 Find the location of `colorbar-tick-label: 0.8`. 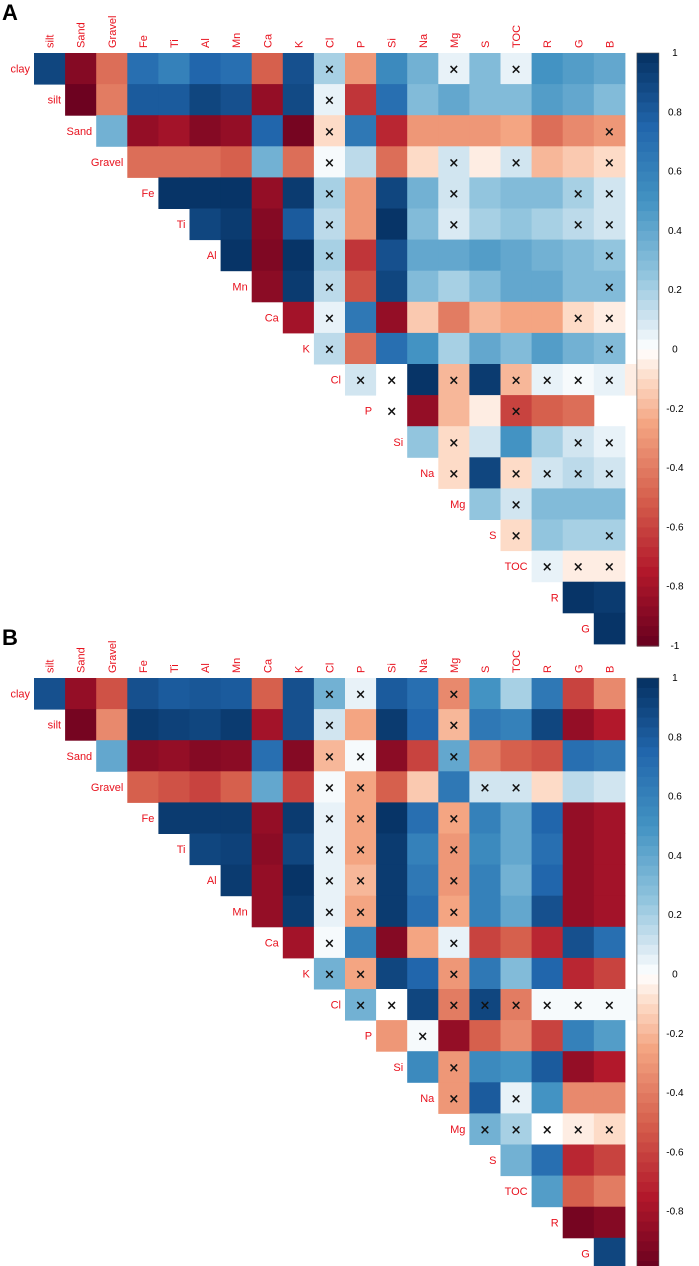

colorbar-tick-label: 0.8 is located at coordinates (675, 112).